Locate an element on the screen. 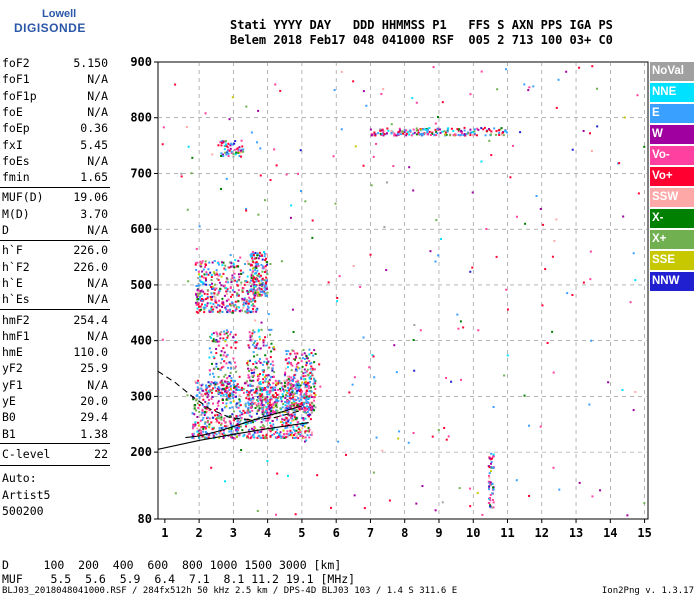 This screenshot has height=600, width=700. param-row: foEs N/A is located at coordinates (55, 162).